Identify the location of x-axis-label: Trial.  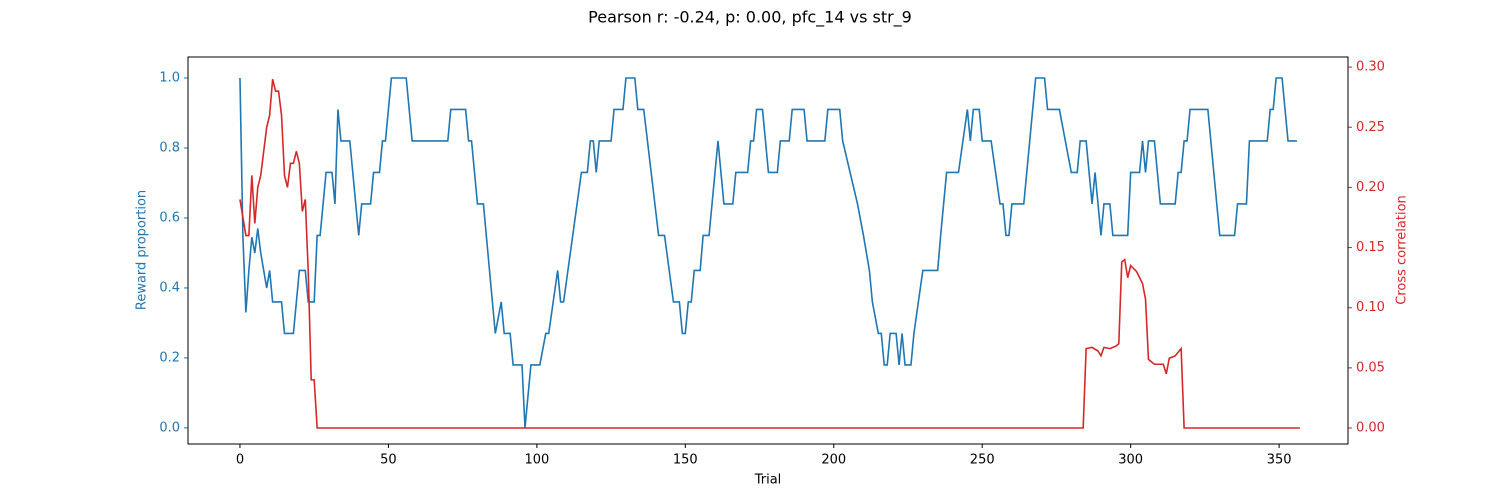
(768, 480).